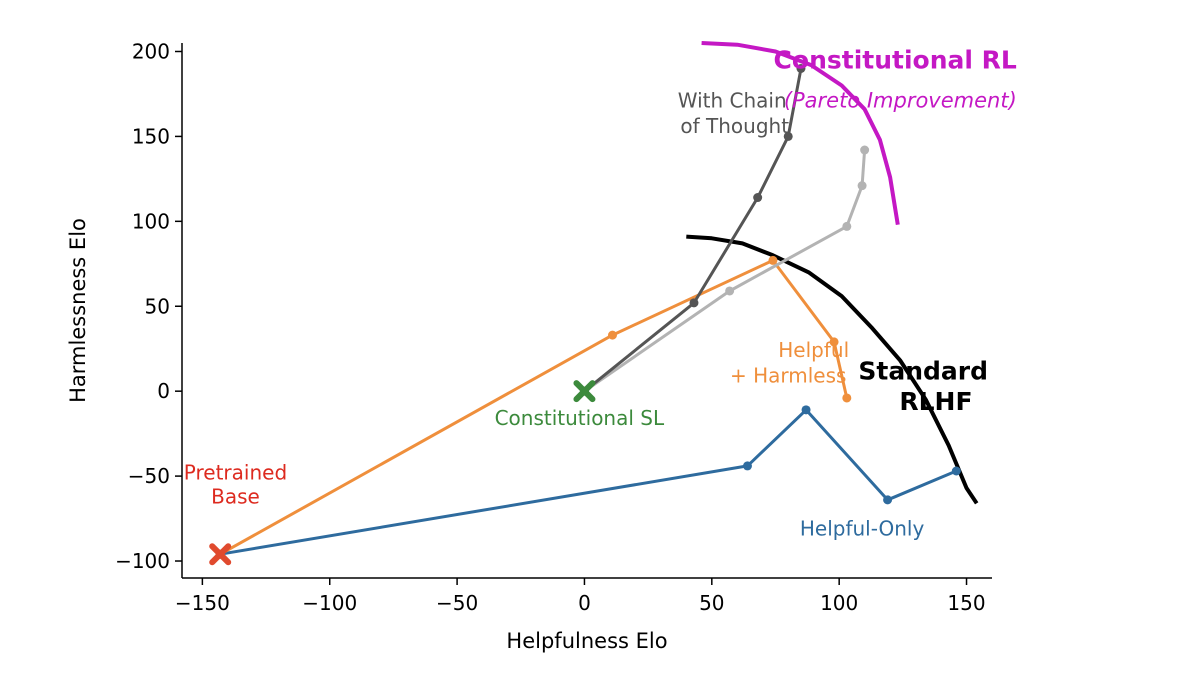  What do you see at coordinates (151, 136) in the screenshot?
I see `y-tick-label: 150` at bounding box center [151, 136].